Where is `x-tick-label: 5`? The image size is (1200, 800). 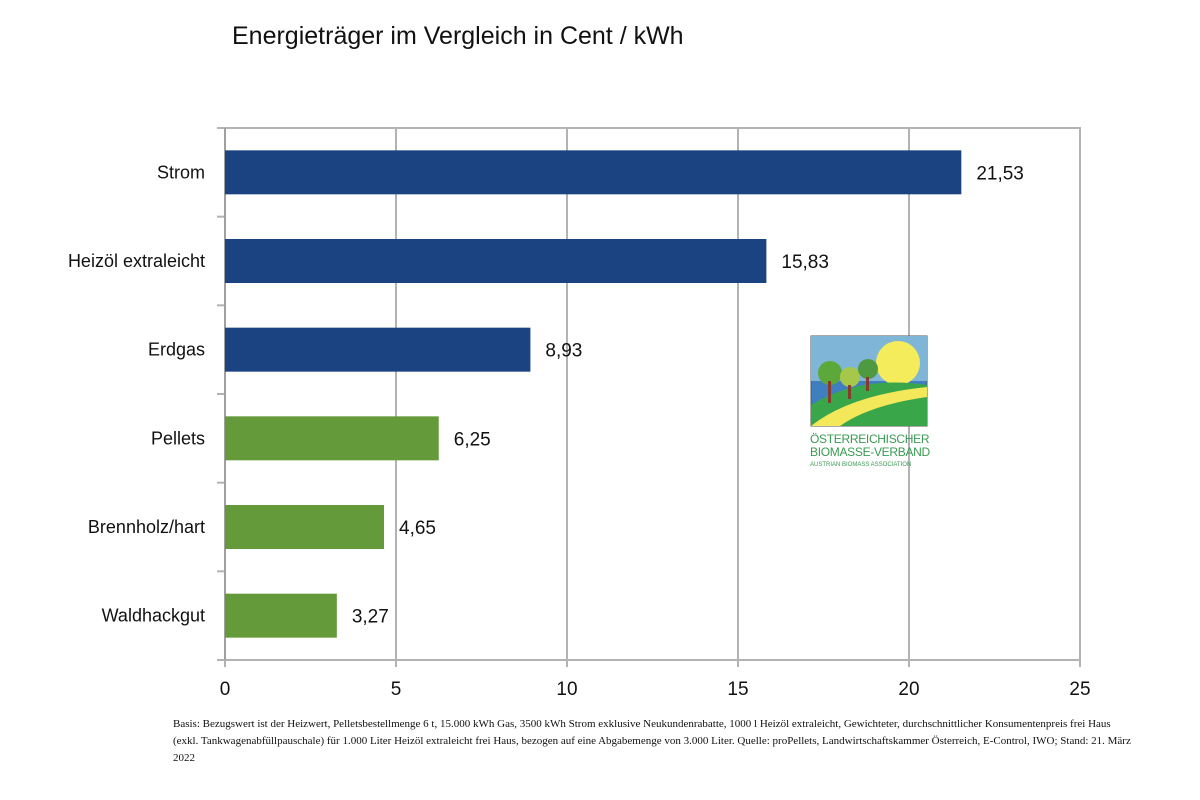 x-tick-label: 5 is located at coordinates (396, 689).